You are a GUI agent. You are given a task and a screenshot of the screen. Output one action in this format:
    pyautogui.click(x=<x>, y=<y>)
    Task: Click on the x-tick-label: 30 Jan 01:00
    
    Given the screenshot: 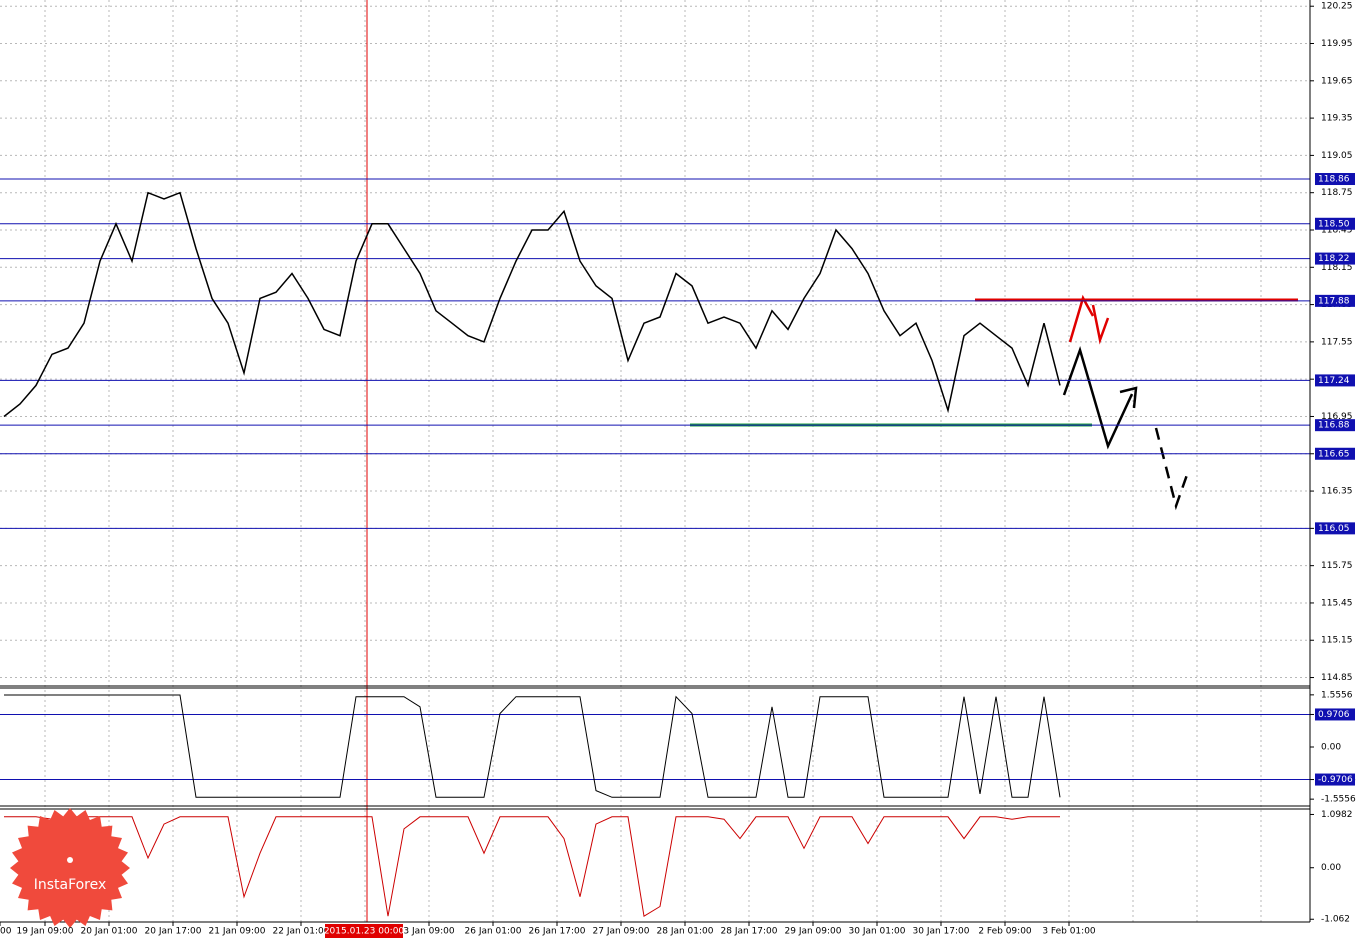 What is the action you would take?
    pyautogui.click(x=877, y=932)
    